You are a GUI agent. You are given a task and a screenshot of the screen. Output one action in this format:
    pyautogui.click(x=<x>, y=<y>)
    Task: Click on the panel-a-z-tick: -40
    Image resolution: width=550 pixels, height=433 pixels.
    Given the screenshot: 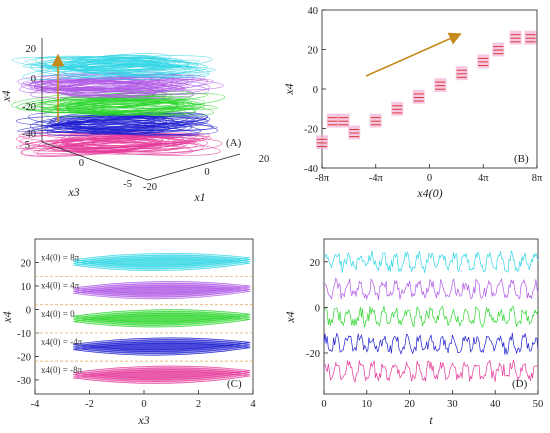 What is the action you would take?
    pyautogui.click(x=29, y=134)
    